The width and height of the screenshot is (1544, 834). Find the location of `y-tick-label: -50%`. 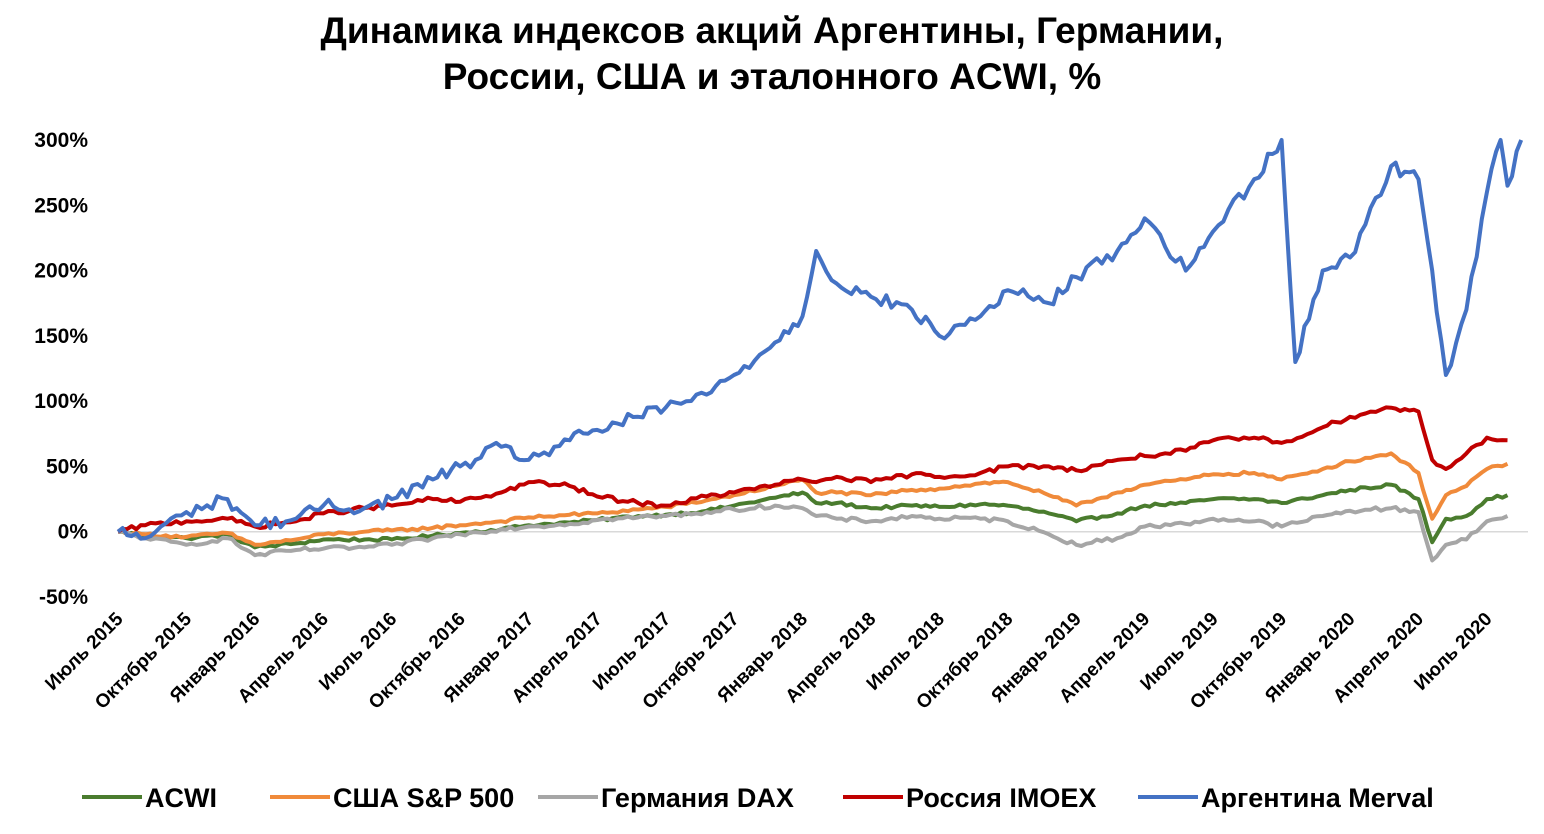

y-tick-label: -50% is located at coordinates (63, 597).